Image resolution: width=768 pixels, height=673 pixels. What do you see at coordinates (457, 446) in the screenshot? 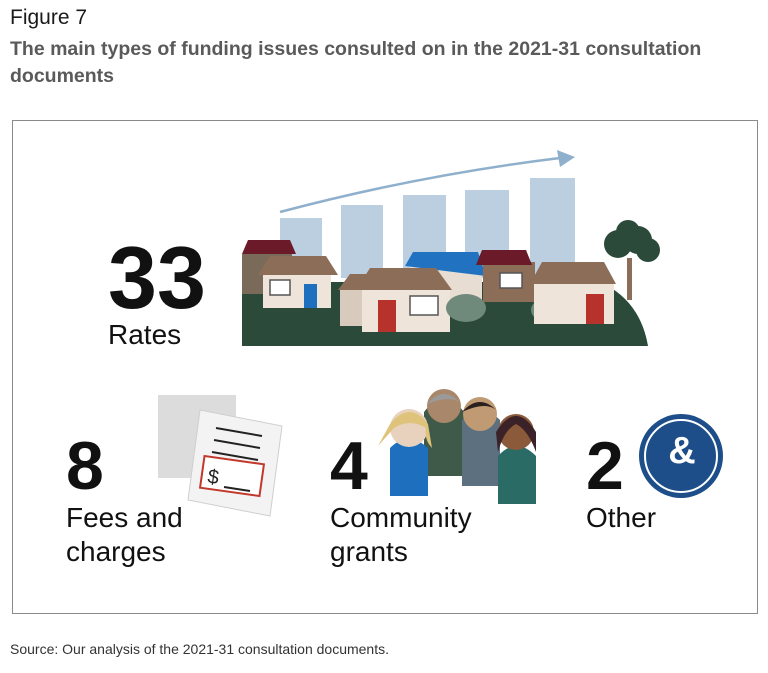
I see `community-people-icon` at bounding box center [457, 446].